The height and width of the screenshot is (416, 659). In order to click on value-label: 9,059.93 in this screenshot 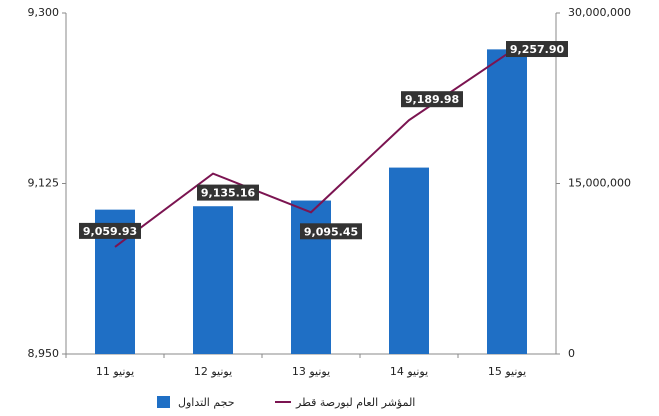, I will do `click(110, 231)`.